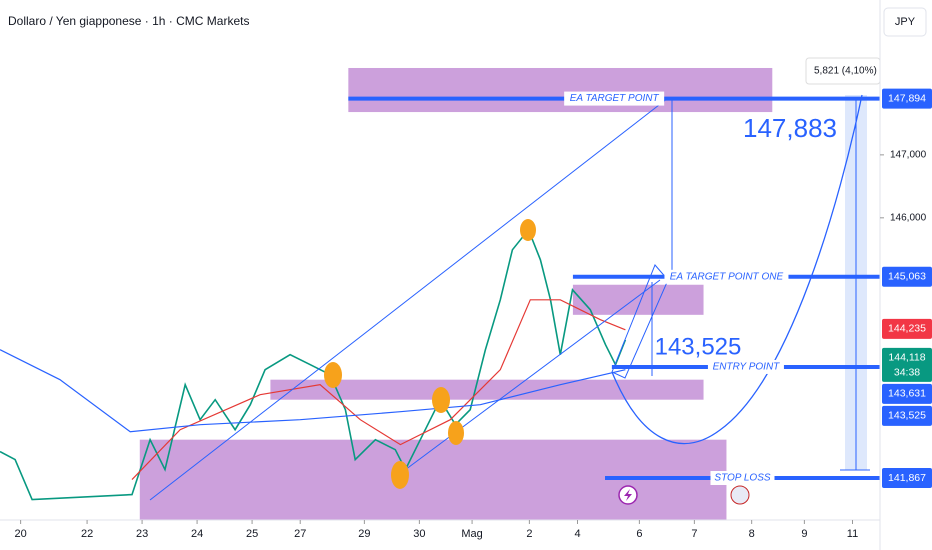  Describe the element at coordinates (852, 71) in the screenshot. I see `tooltip: 5,821 (4,10%) 58` at that location.